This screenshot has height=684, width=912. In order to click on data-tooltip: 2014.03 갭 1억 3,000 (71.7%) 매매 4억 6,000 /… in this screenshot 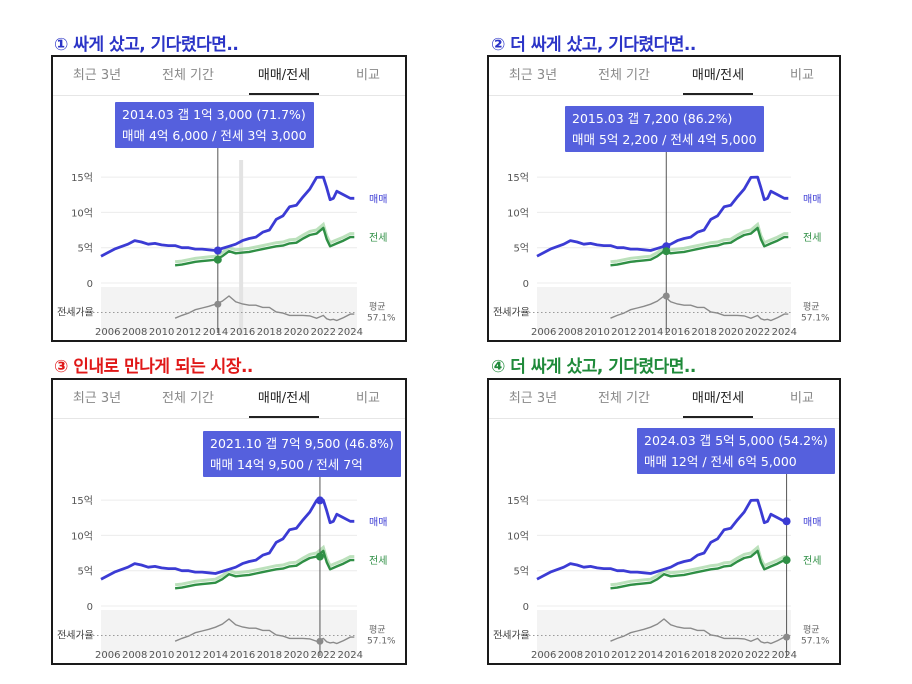, I will do `click(214, 125)`.